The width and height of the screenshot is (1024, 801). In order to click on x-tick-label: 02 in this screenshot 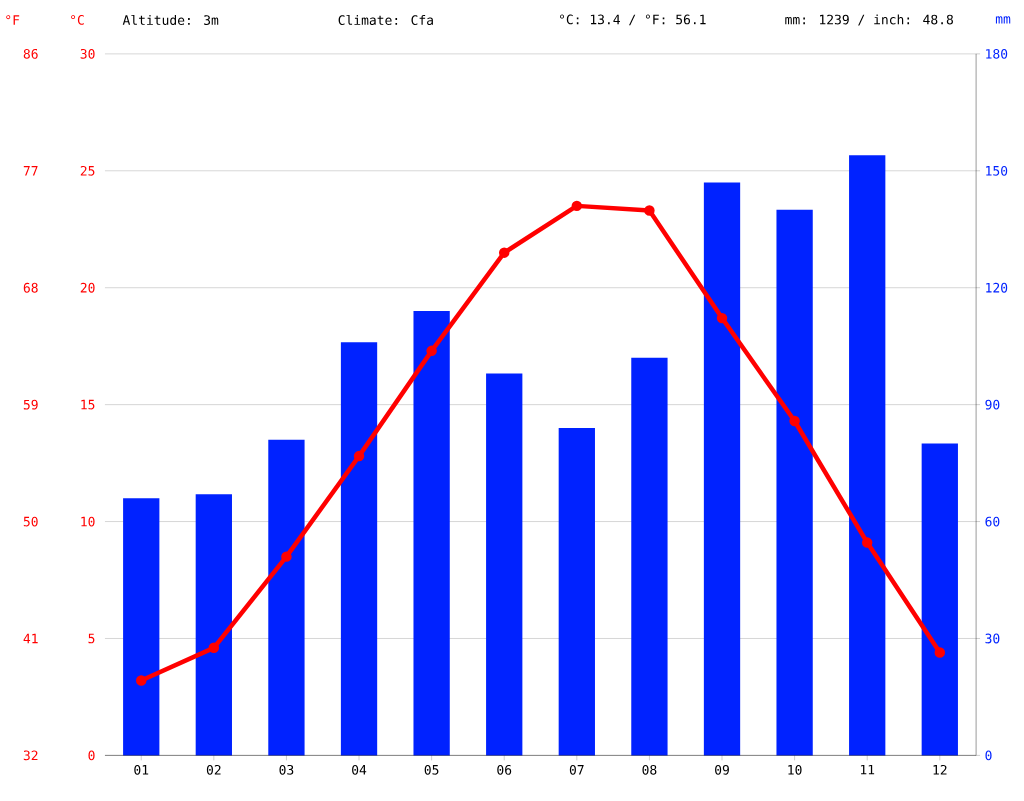, I will do `click(213, 769)`.